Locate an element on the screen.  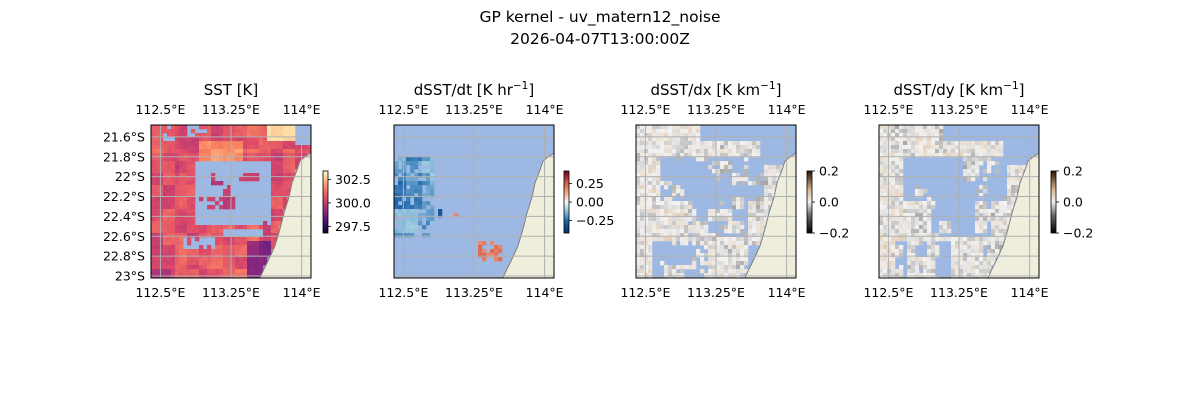
lon-tick-label-top: 112.5°E is located at coordinates (160, 109).